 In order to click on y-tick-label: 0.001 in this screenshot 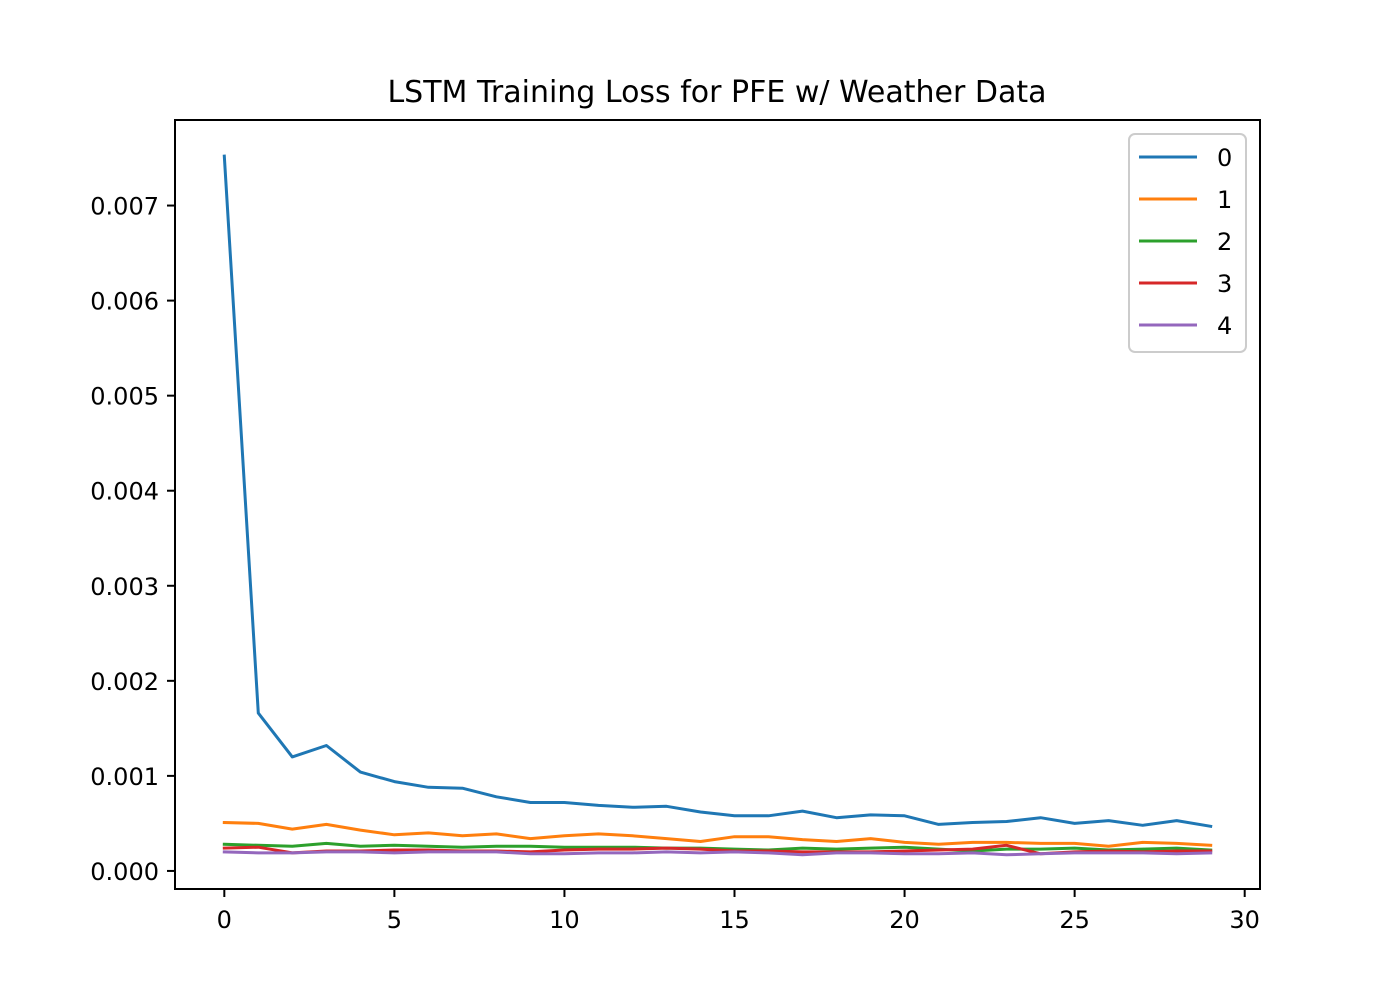, I will do `click(124, 777)`.